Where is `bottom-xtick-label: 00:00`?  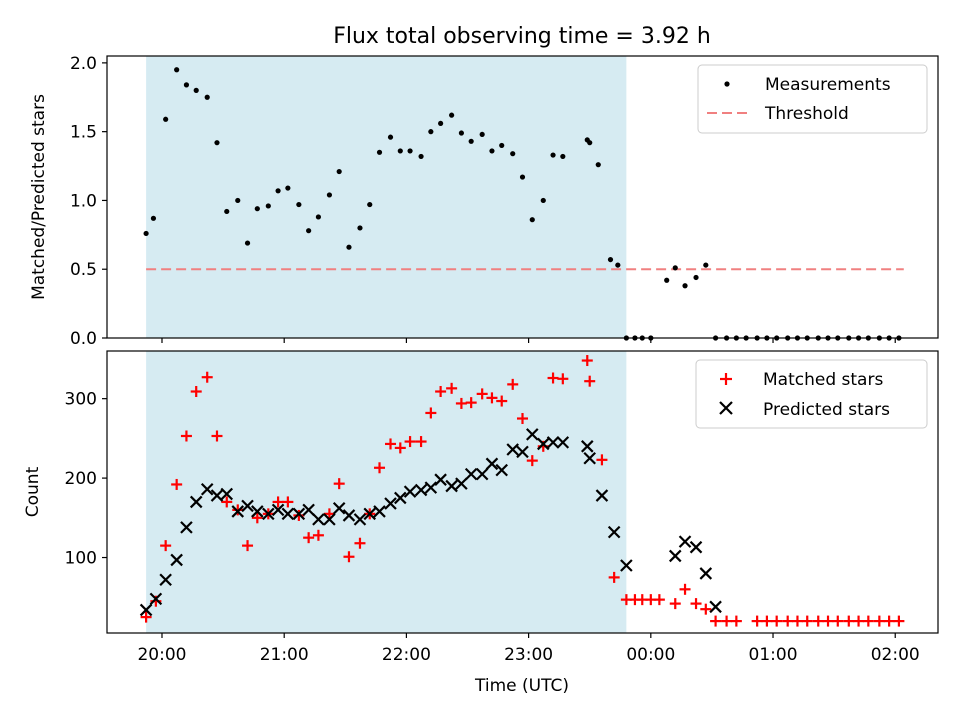
bottom-xtick-label: 00:00 is located at coordinates (650, 655).